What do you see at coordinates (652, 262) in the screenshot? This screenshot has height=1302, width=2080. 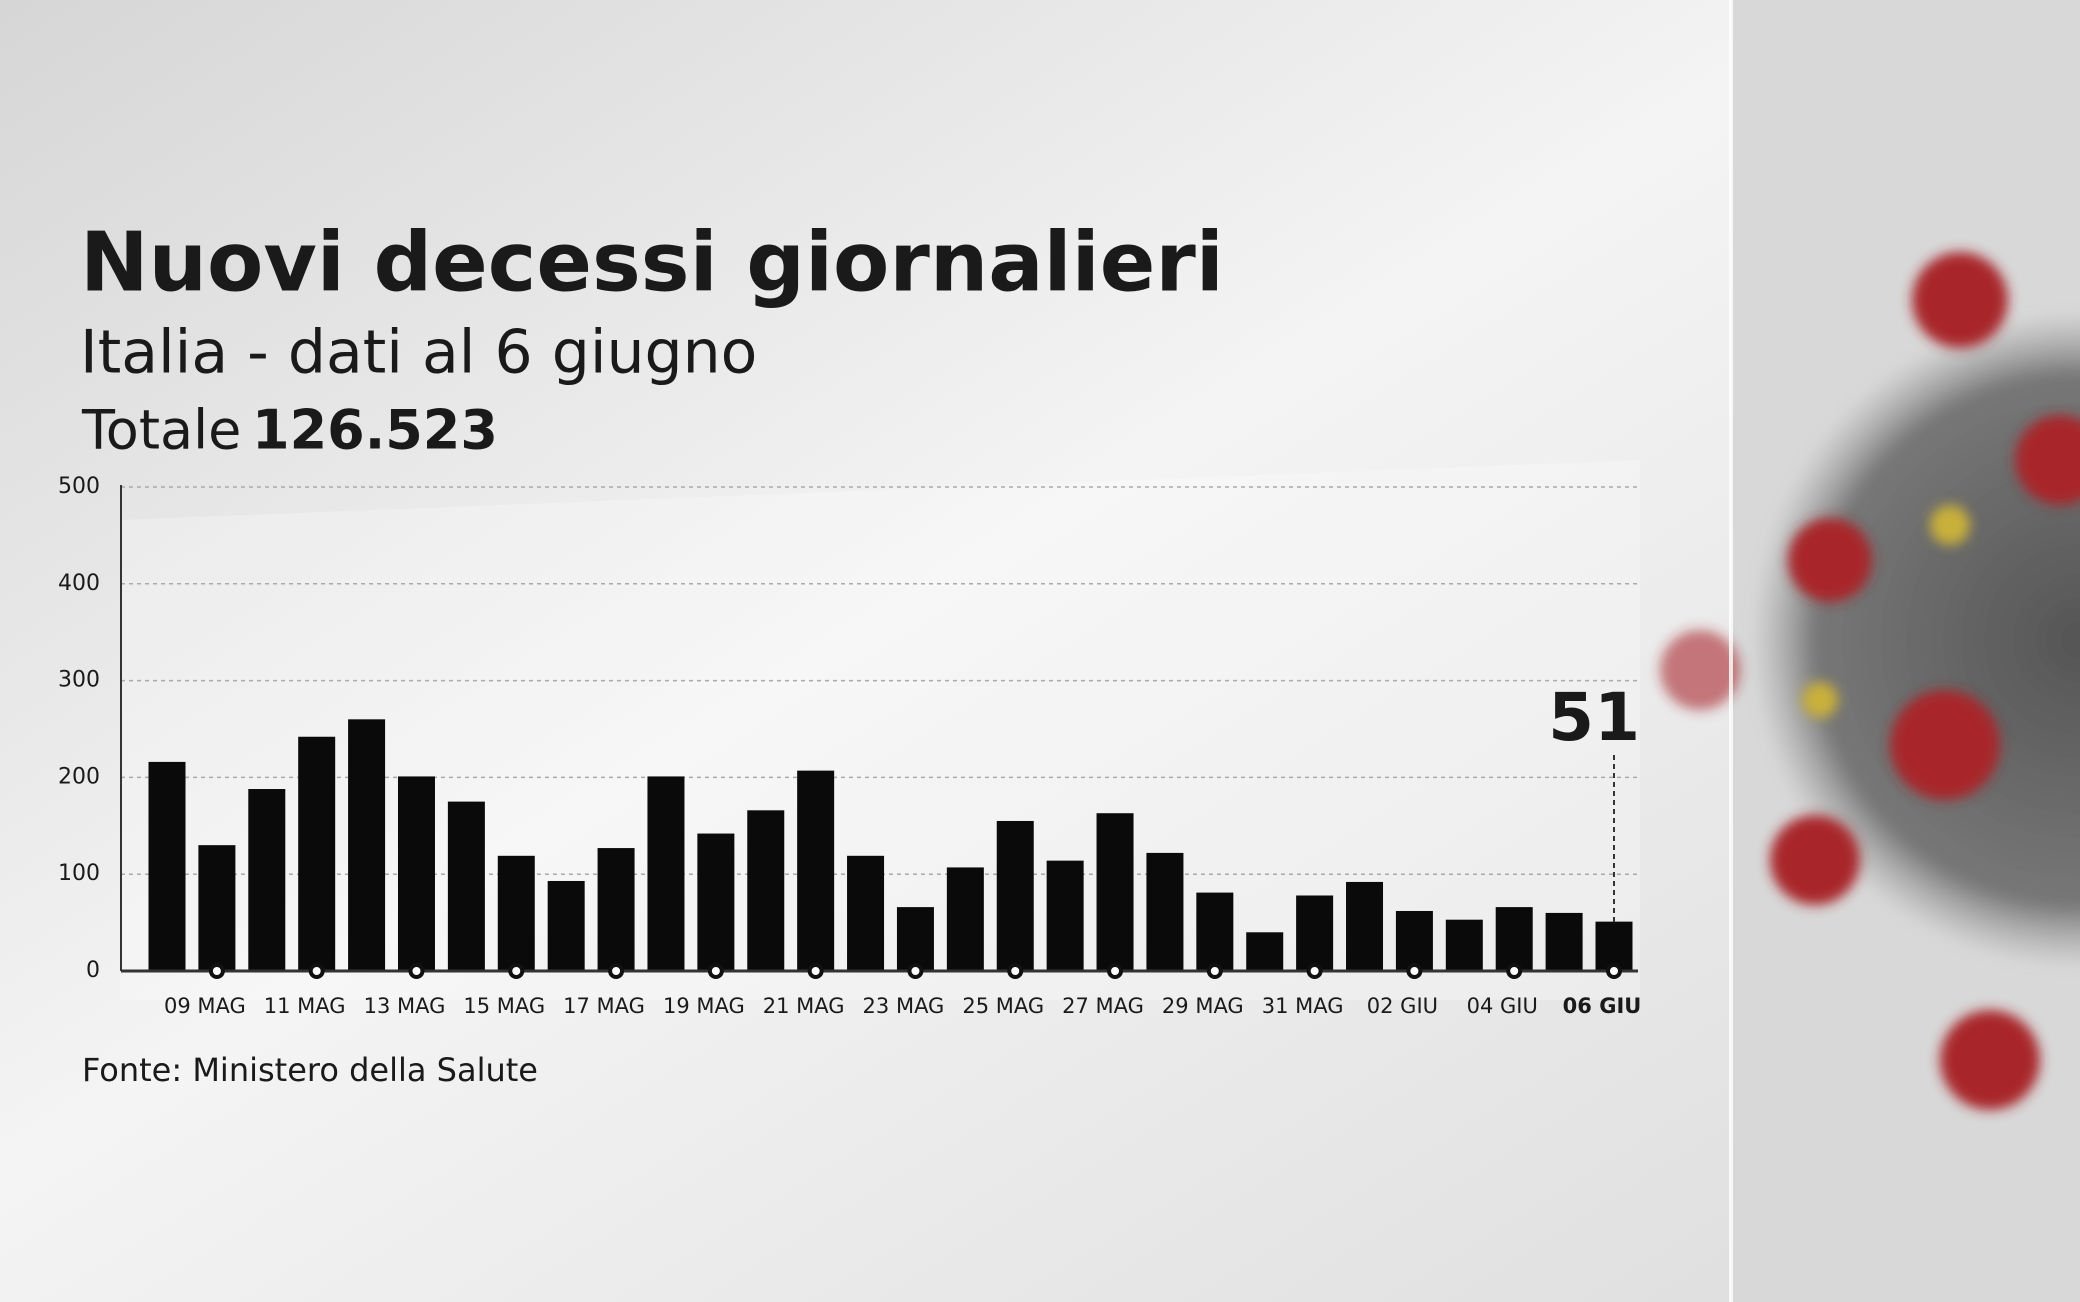 I see `chart-title: Nuovi decessi giornalieri` at bounding box center [652, 262].